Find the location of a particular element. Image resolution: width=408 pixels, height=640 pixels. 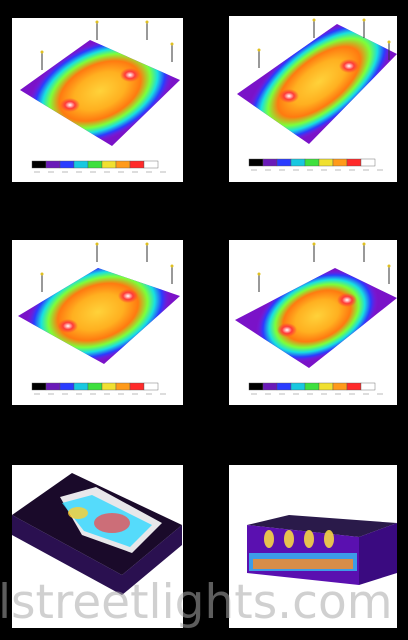

heat-area is located at coordinates (319, 84).